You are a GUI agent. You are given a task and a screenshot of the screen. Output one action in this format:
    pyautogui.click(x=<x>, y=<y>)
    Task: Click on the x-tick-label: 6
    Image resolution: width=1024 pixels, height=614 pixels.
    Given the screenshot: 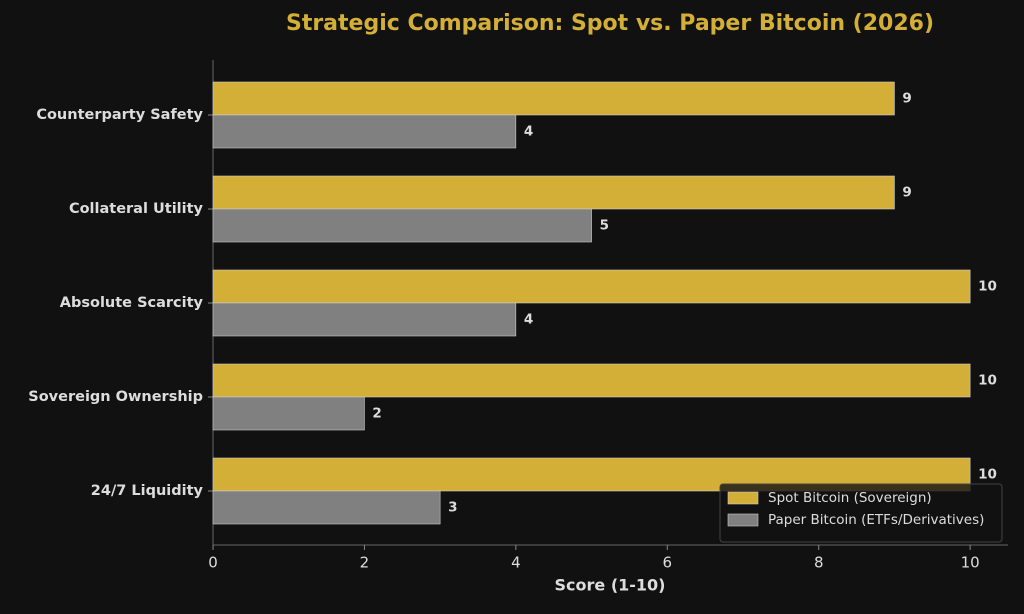 What is the action you would take?
    pyautogui.click(x=668, y=563)
    